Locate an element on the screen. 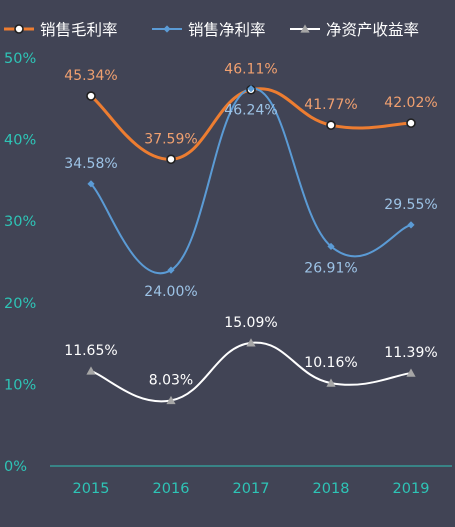 The width and height of the screenshot is (455, 527). y-axis: 0% 10% 20% 30% 40% 50% is located at coordinates (20, 263).